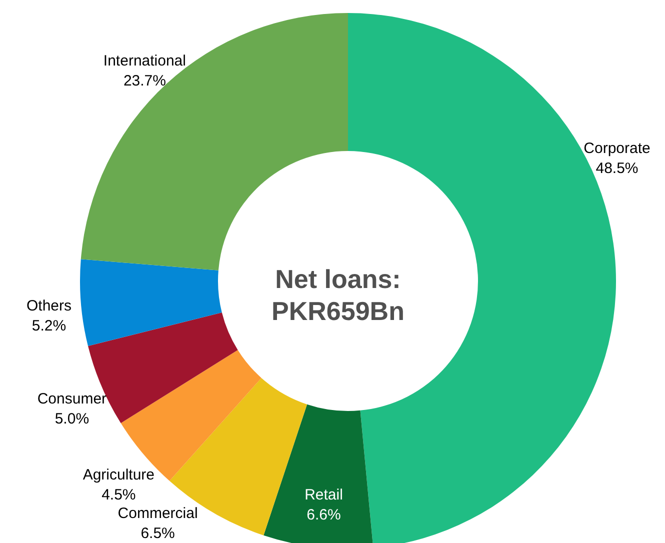  What do you see at coordinates (617, 169) in the screenshot?
I see `data-label: 48.5%` at bounding box center [617, 169].